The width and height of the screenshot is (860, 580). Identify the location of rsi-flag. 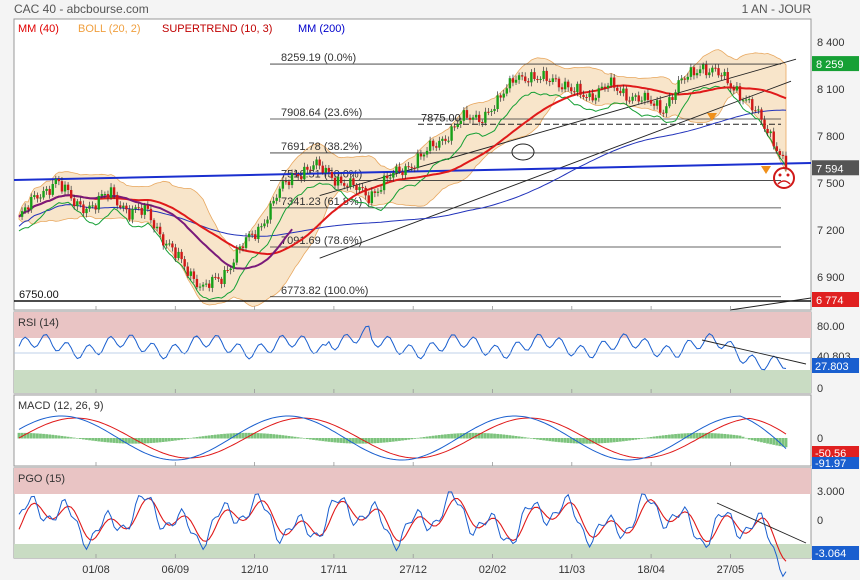
(835, 365).